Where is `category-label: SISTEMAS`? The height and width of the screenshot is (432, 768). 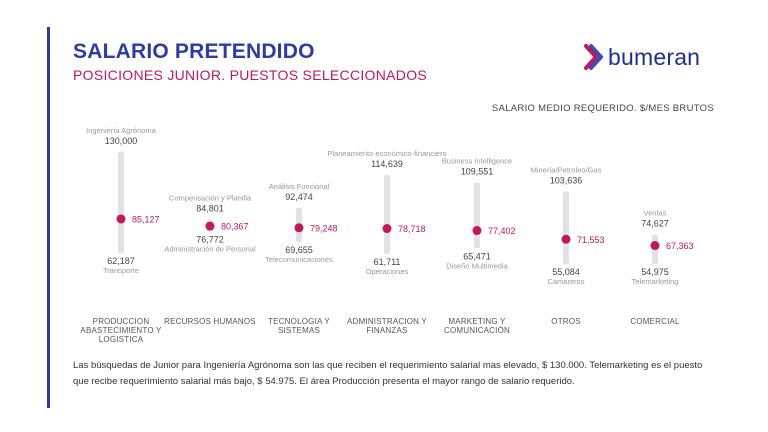
category-label: SISTEMAS is located at coordinates (299, 330).